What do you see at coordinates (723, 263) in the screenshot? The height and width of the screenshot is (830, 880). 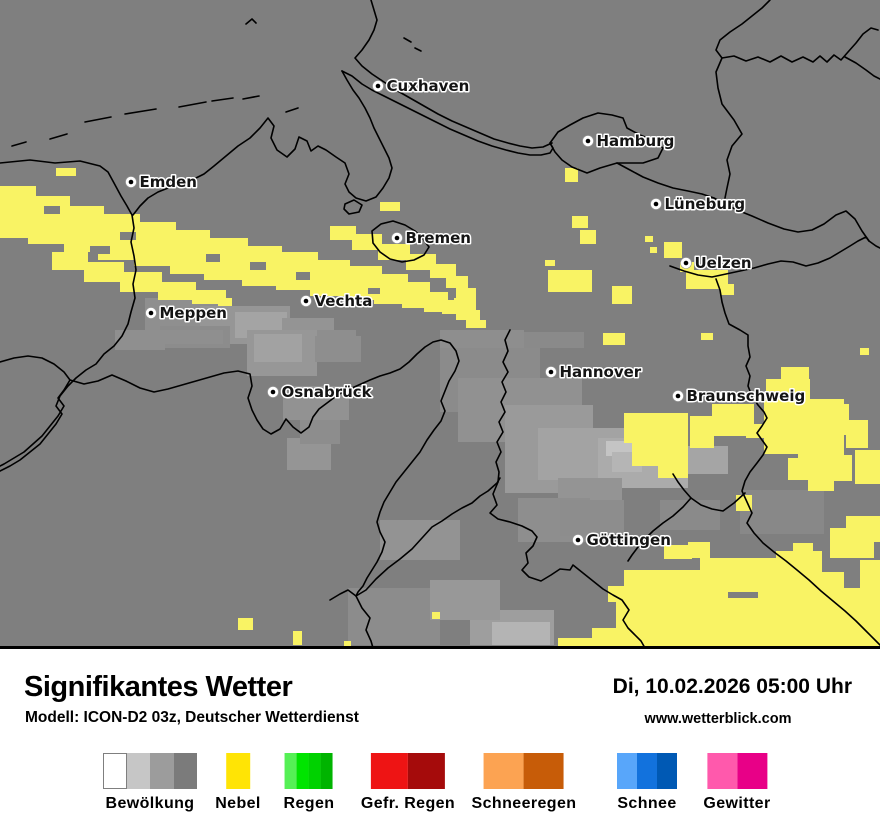 I see `city-label: Uelzen` at bounding box center [723, 263].